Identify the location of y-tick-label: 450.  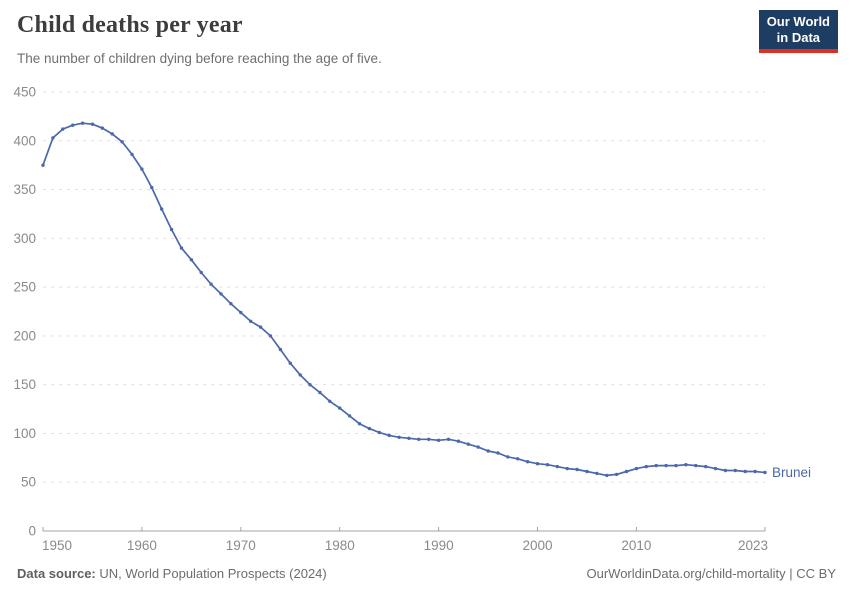
(24, 92).